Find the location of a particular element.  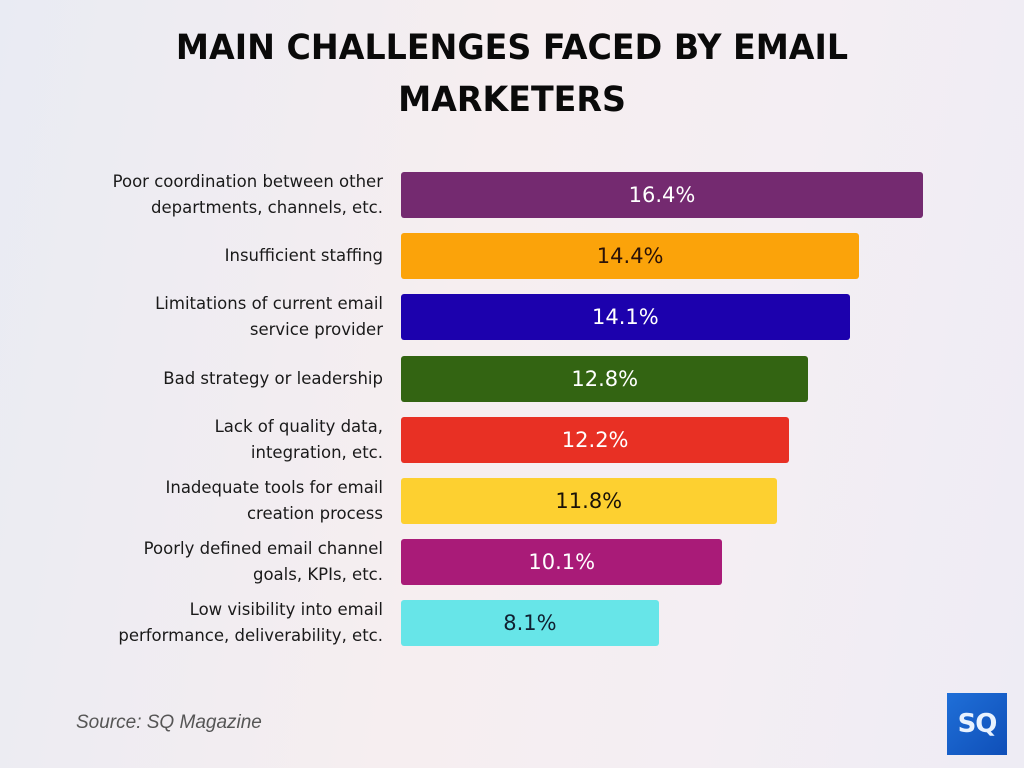

bar: 12.2% is located at coordinates (595, 439).